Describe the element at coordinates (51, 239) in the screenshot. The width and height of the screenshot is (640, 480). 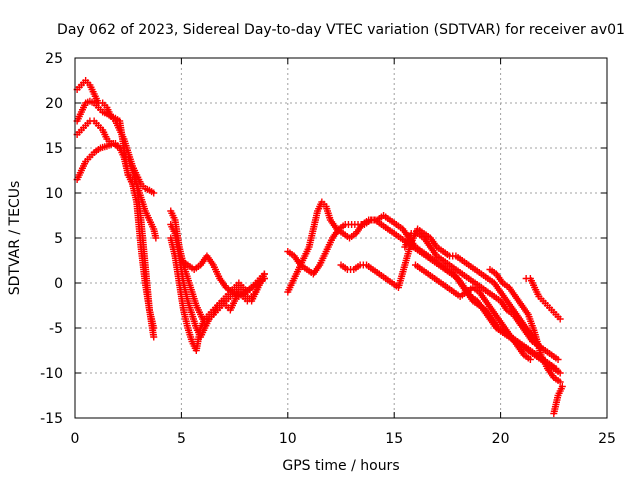
I see `y-tick-labels: -15 -10 -5 0 5 10 15 20 25` at that location.